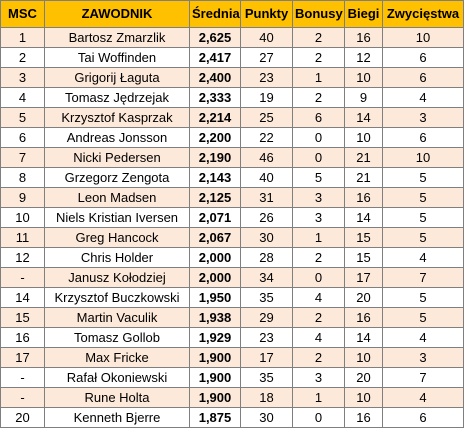  Describe the element at coordinates (266, 57) in the screenshot. I see `cell-punkty: 27` at that location.